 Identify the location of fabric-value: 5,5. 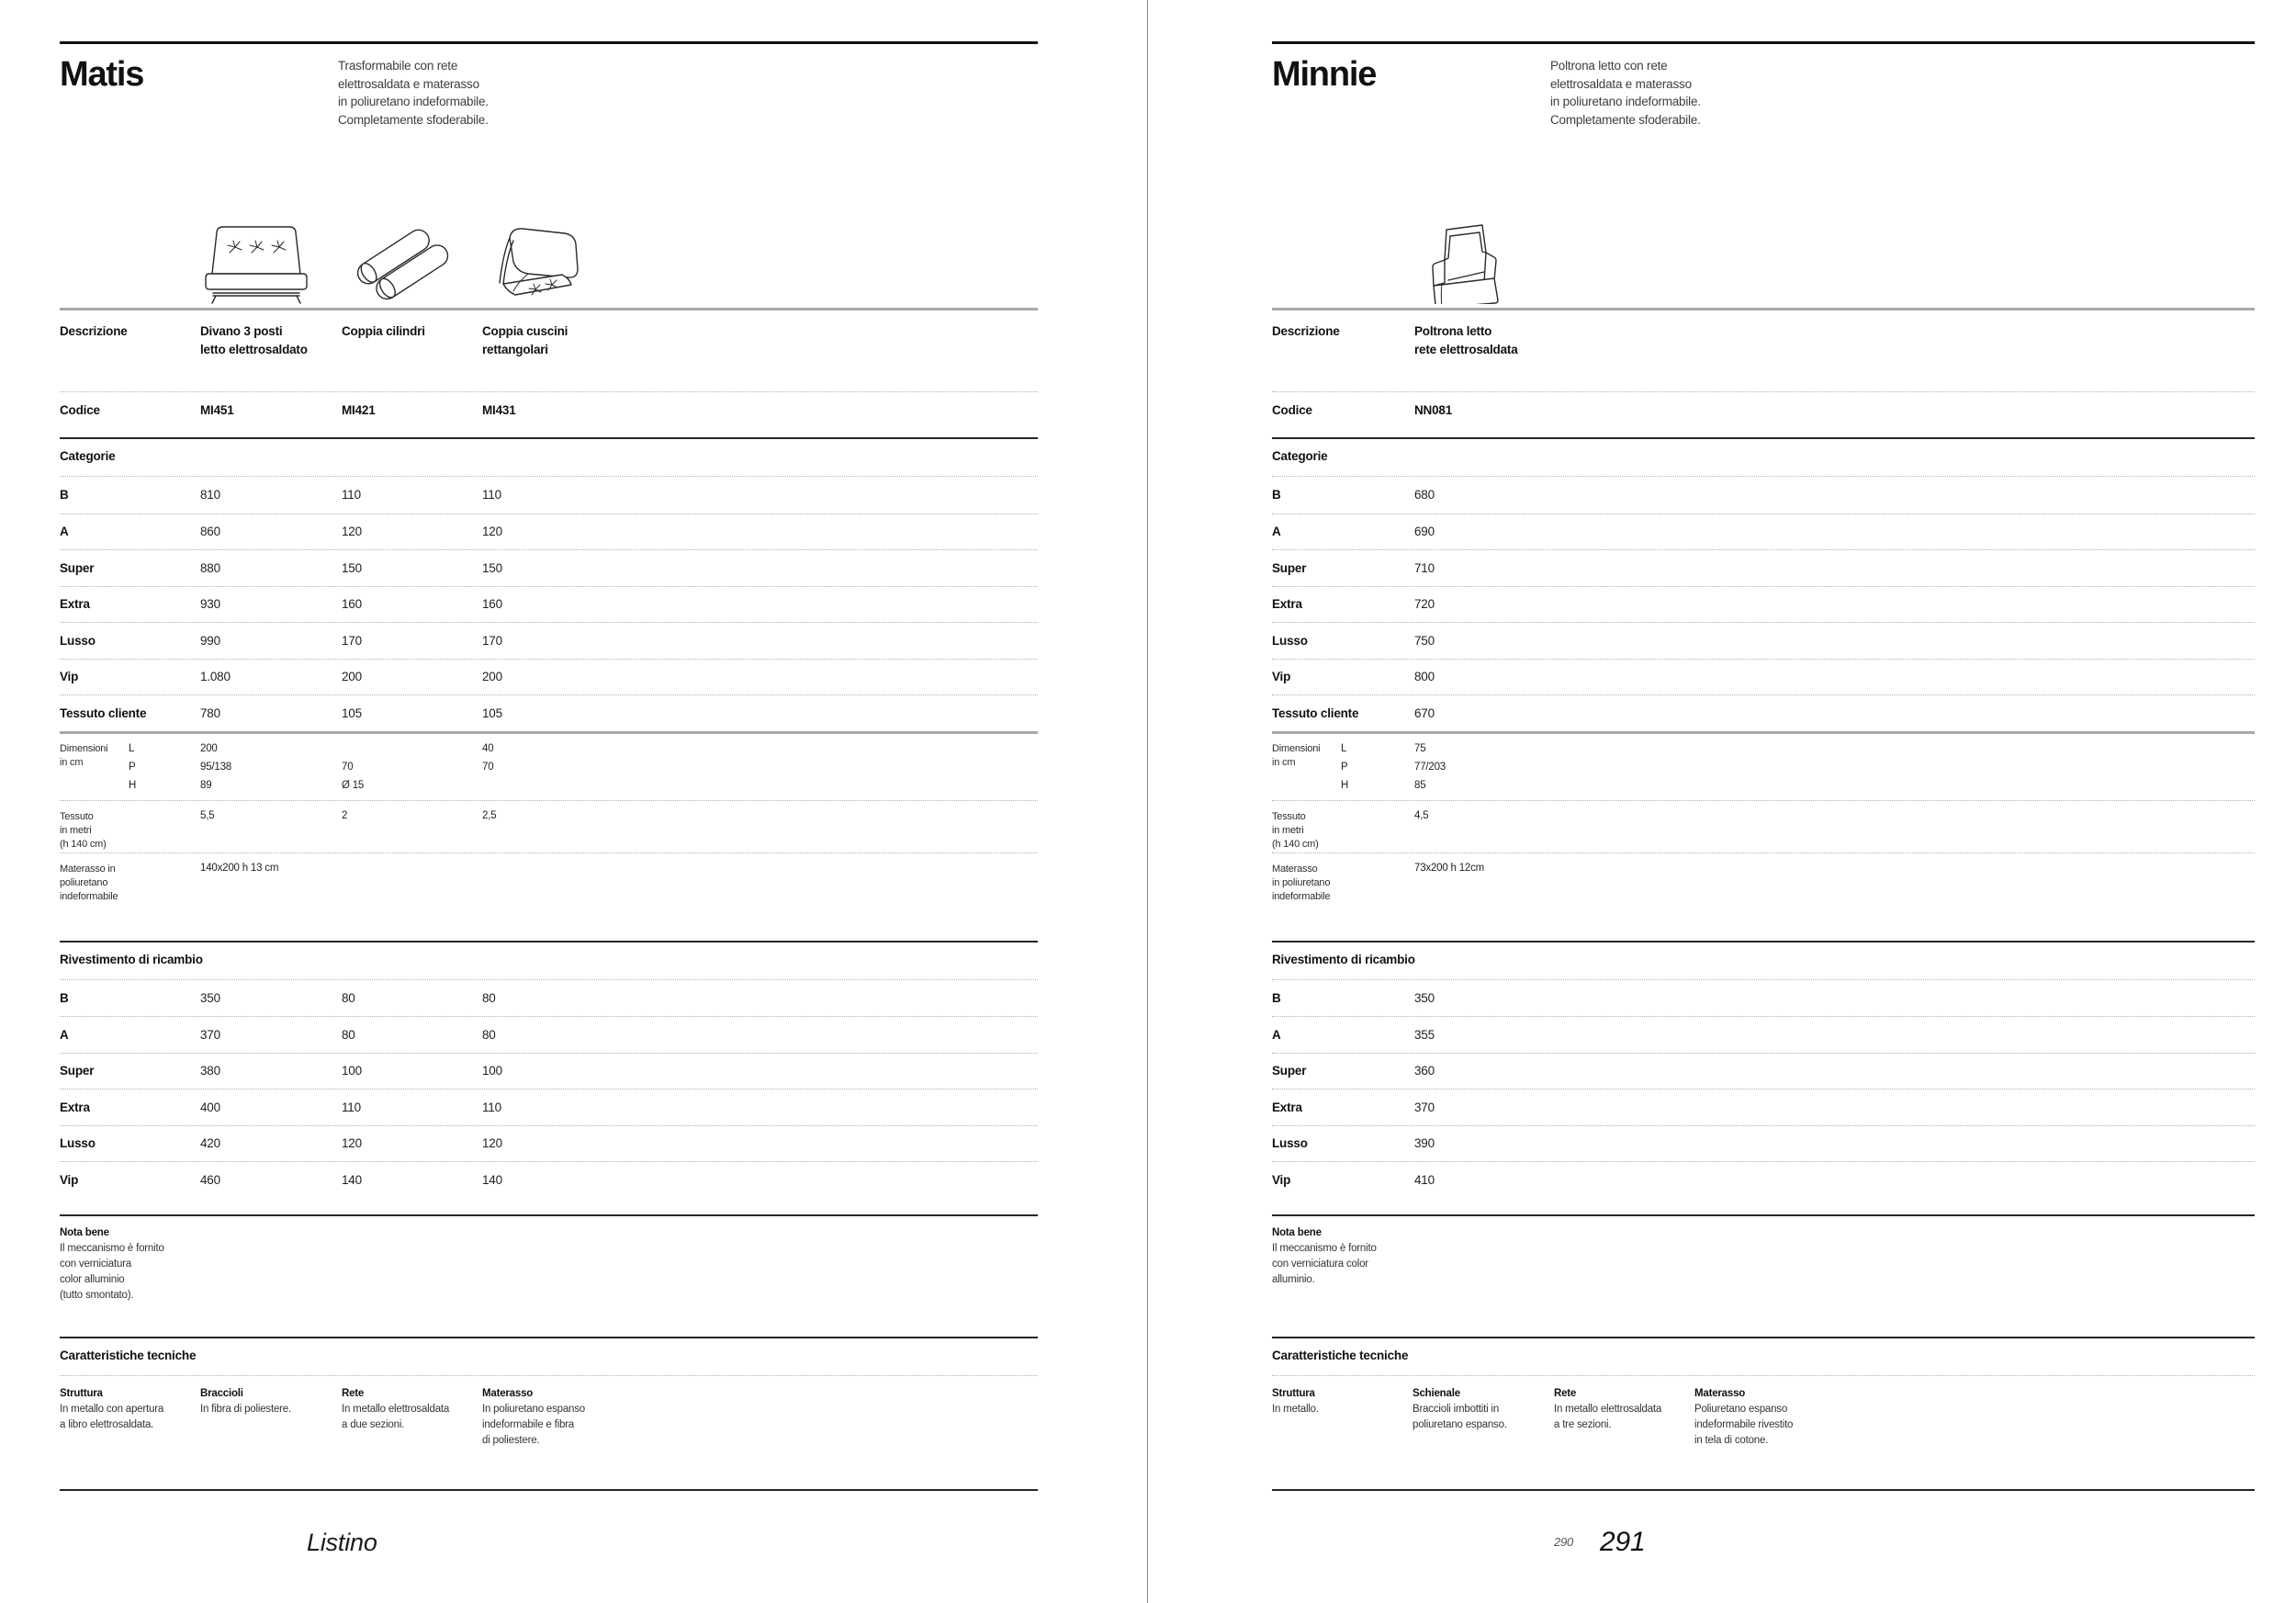
(208, 815).